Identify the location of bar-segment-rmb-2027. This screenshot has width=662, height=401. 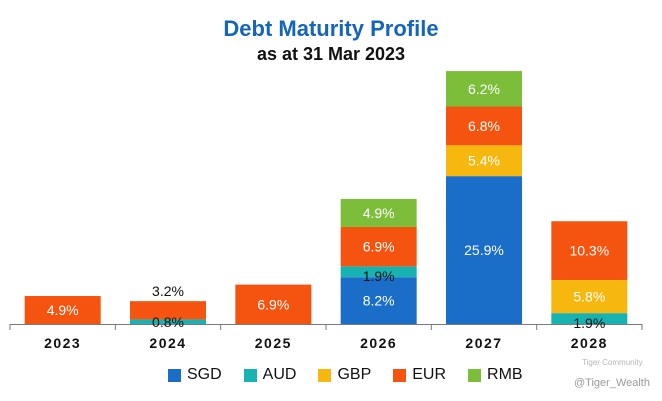
(484, 89).